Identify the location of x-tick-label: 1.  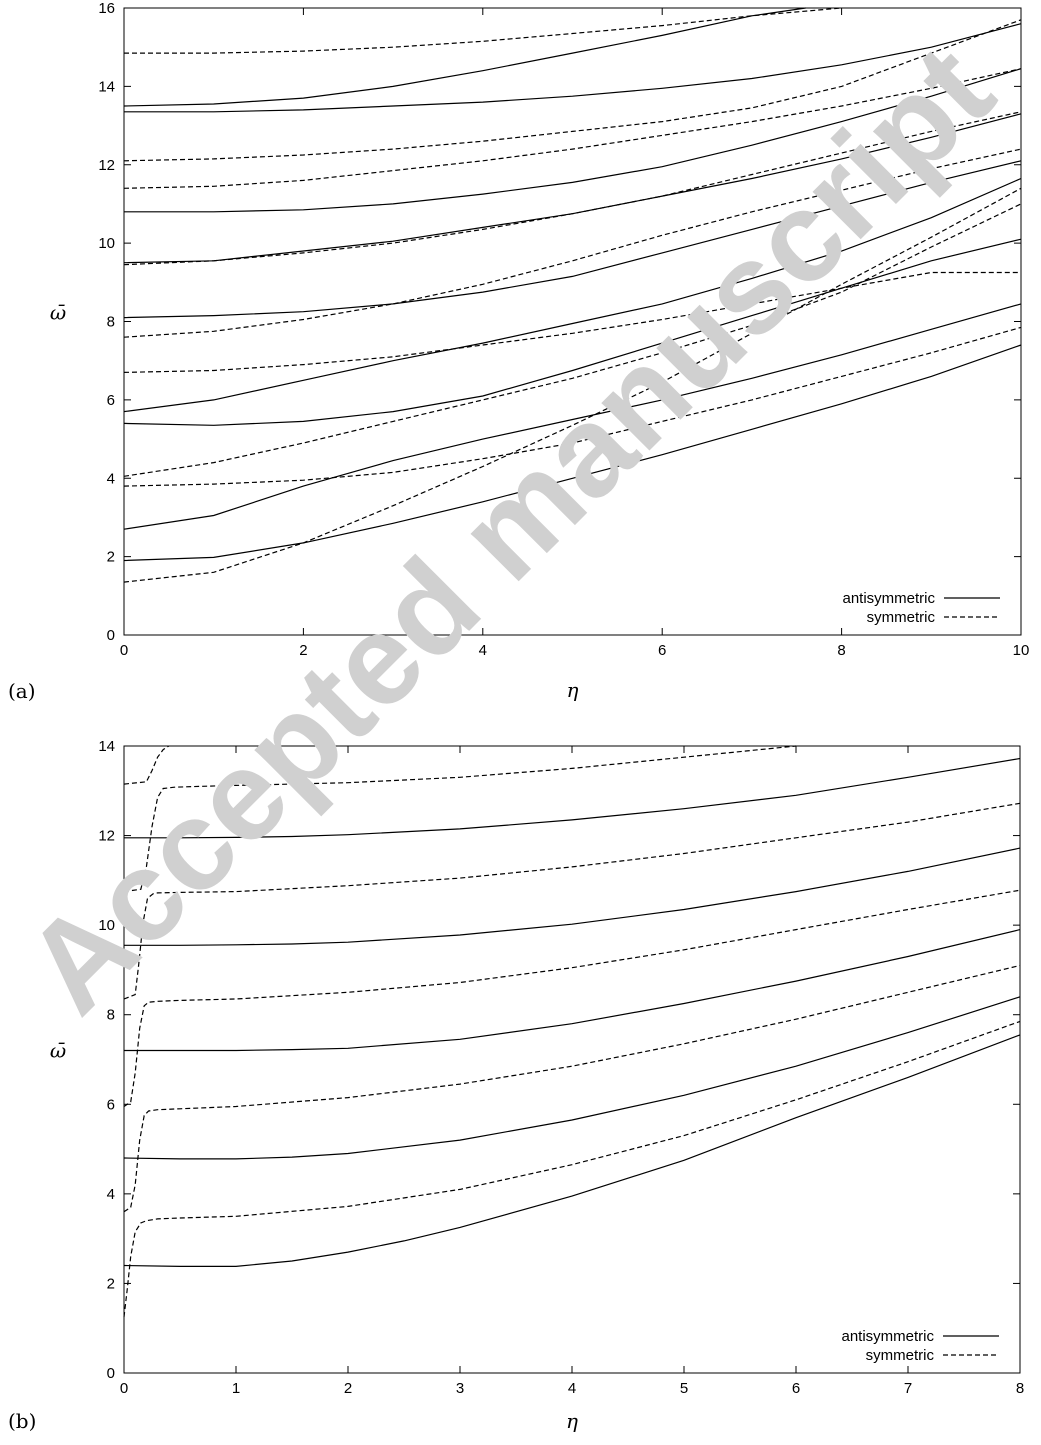
(236, 1388).